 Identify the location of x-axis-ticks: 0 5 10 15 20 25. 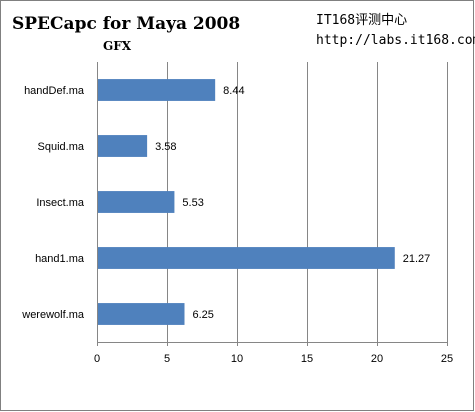
(273, 353).